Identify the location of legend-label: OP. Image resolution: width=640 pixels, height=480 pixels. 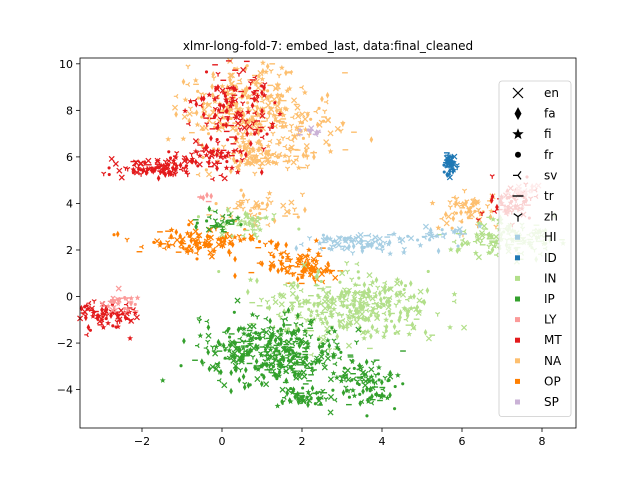
(552, 381).